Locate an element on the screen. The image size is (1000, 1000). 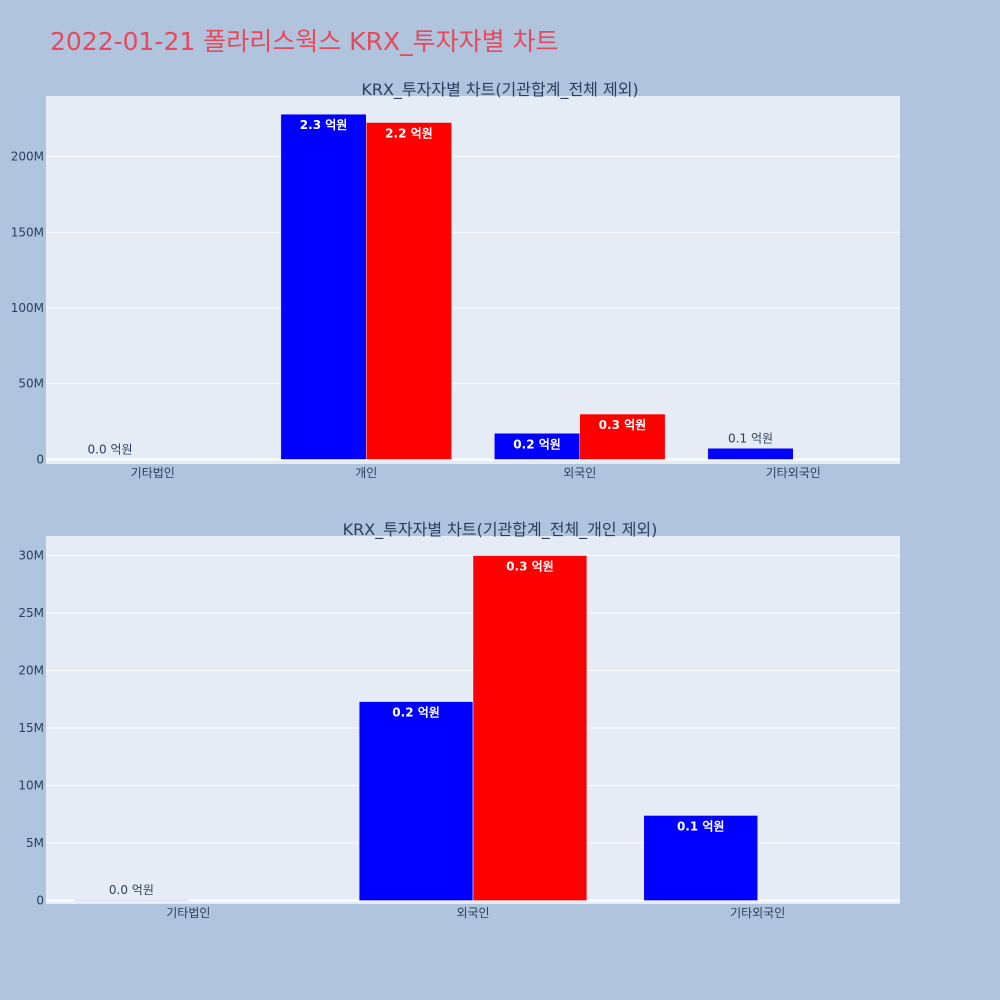
y-tick-label: 30M is located at coordinates (31, 556).